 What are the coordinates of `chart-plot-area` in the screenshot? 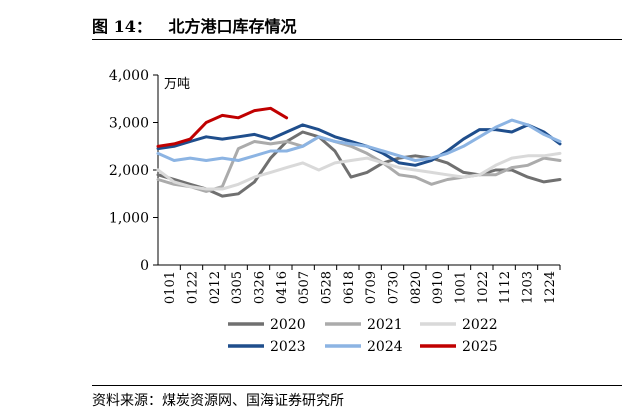 It's located at (359, 152).